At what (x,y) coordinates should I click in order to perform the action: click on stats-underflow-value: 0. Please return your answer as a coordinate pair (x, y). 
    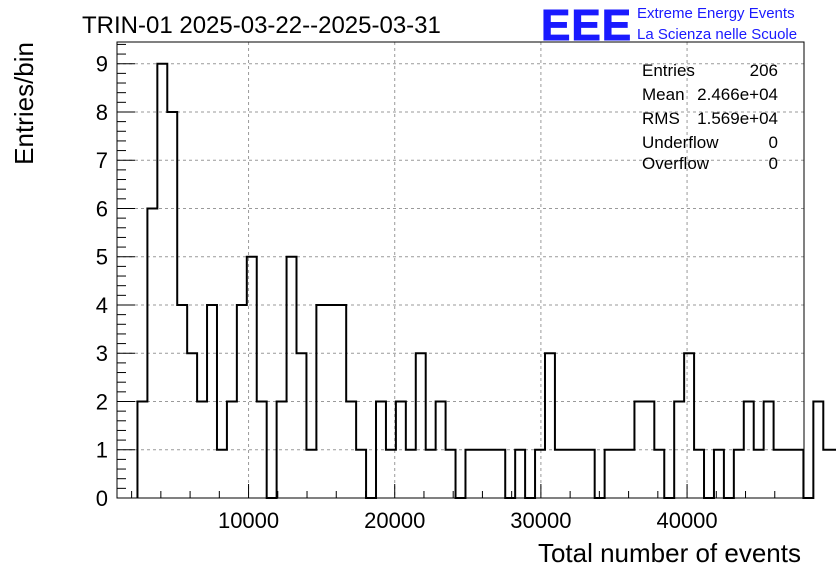
    Looking at the image, I should click on (773, 142).